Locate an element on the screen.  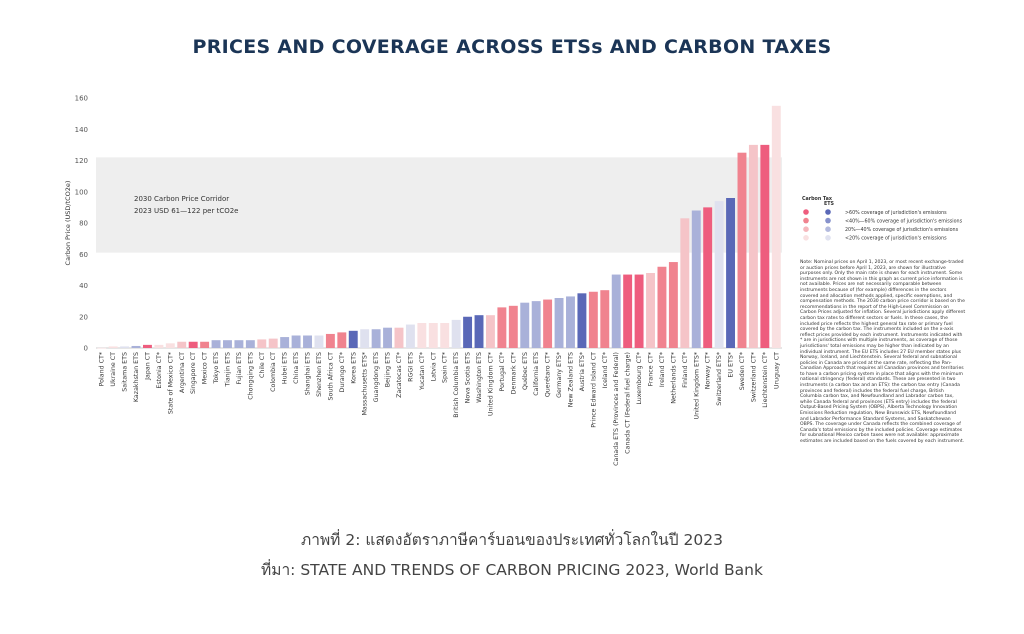
category-label: Durango CT* is located at coordinates (342, 372).